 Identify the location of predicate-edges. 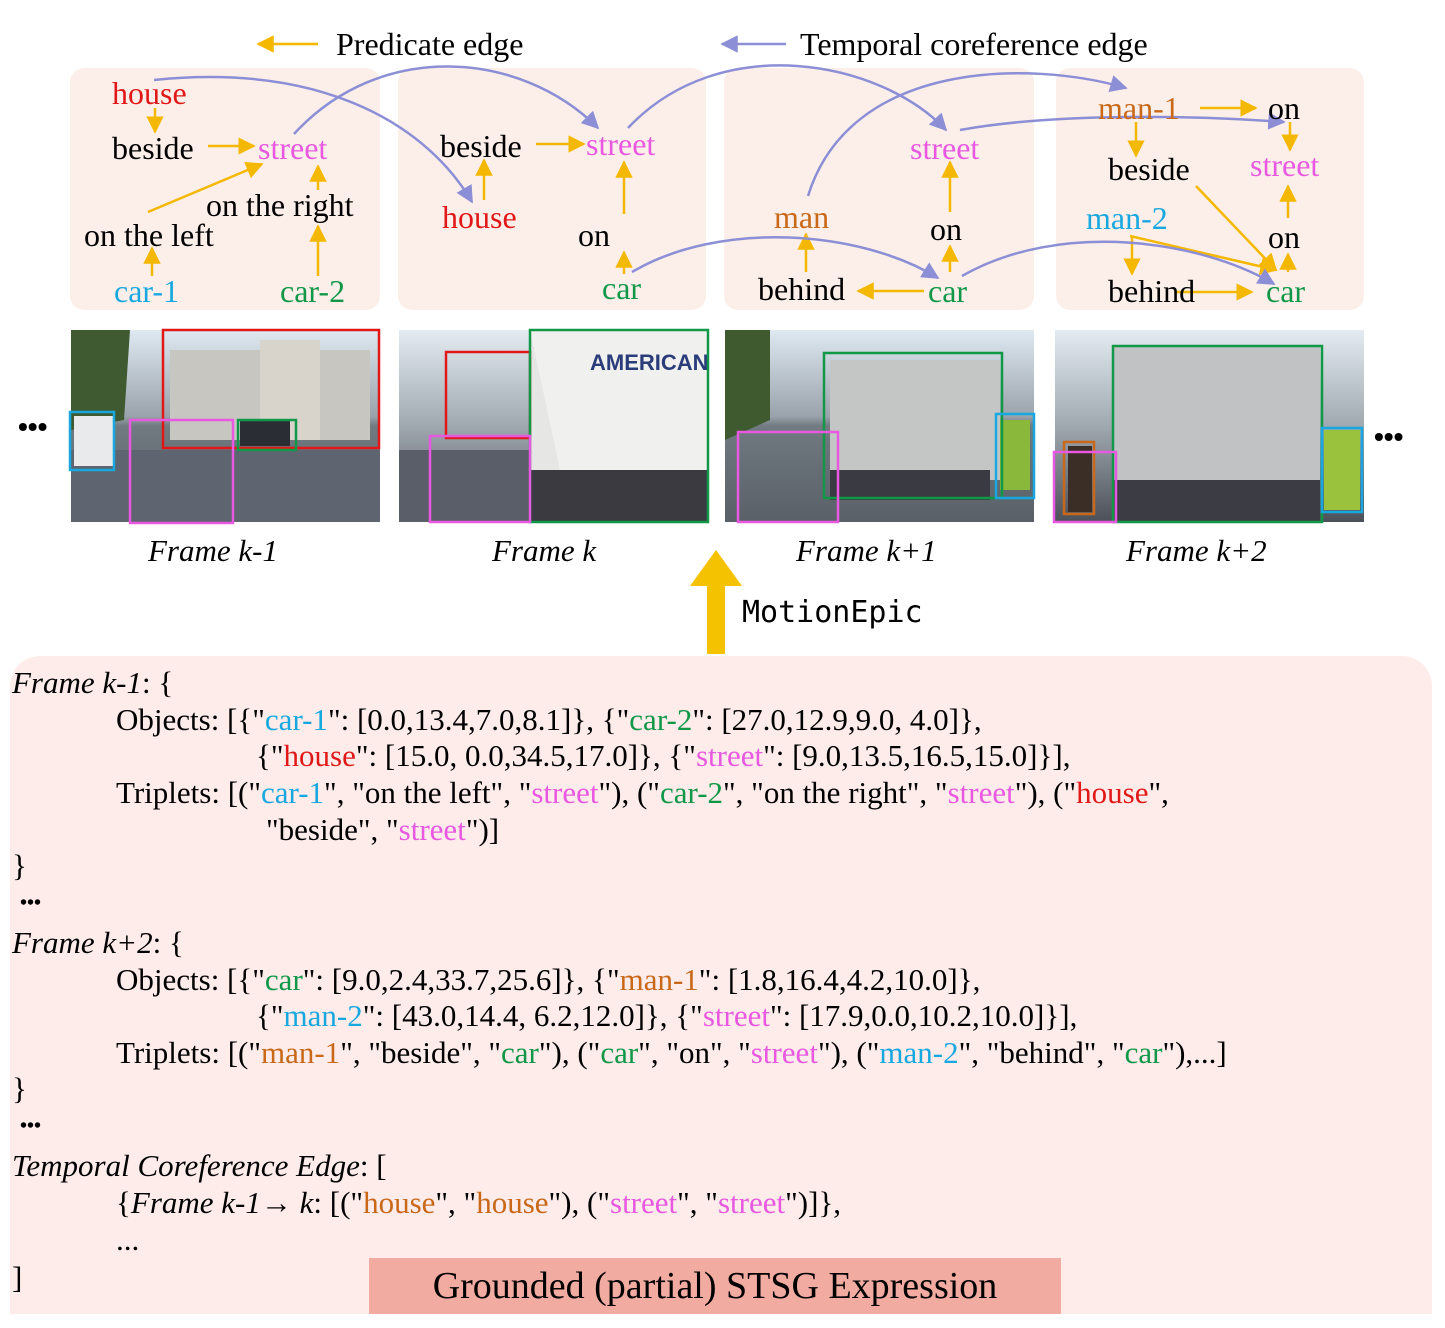
(721, 200).